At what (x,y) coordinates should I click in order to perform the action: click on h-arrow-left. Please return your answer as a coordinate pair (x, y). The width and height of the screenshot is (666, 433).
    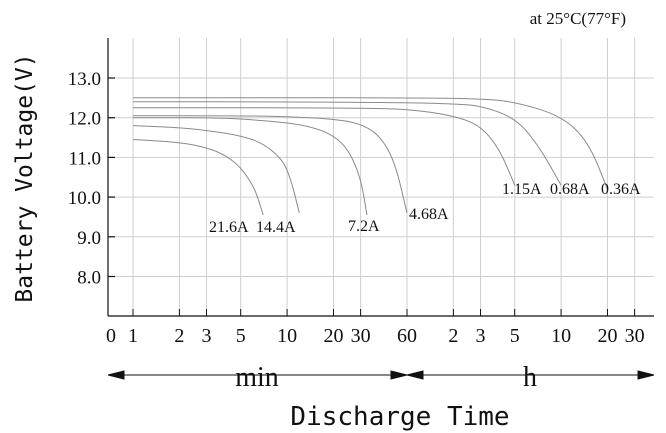
    Looking at the image, I should click on (415, 375).